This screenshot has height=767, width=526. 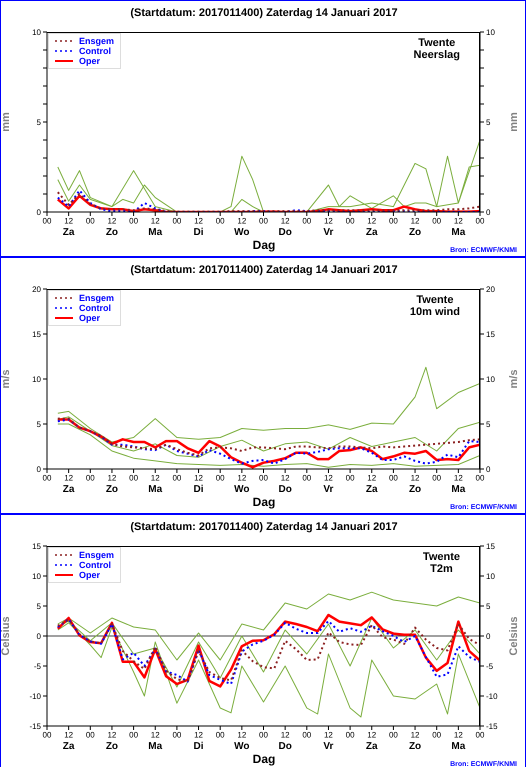 I want to click on y-tick-label: -15, so click(x=35, y=726).